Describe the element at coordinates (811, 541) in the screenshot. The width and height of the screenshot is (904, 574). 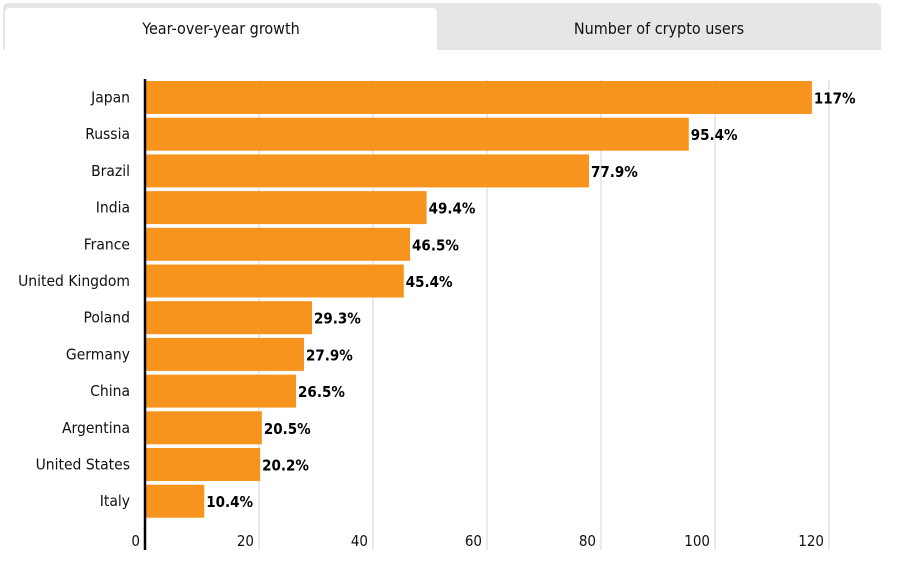
I see `x-tick-label: 120` at that location.